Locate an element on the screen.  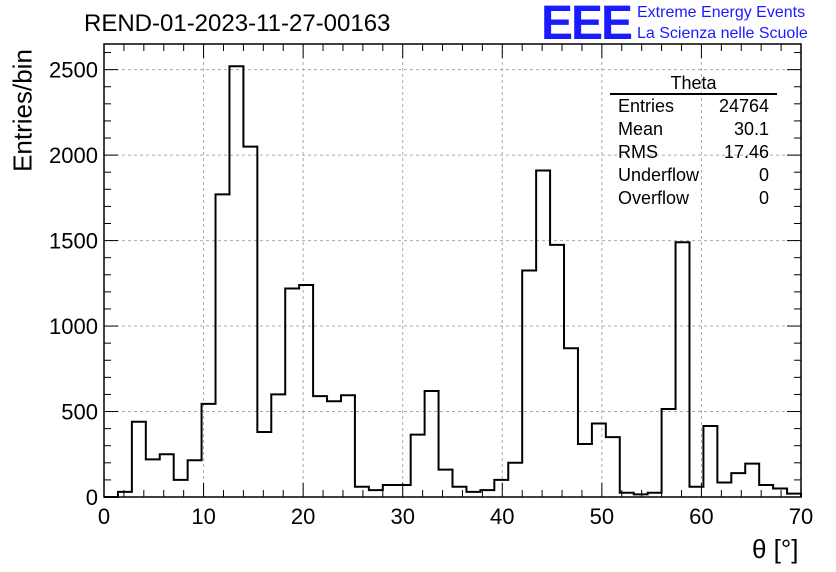
x-tick-label: 0 is located at coordinates (104, 516).